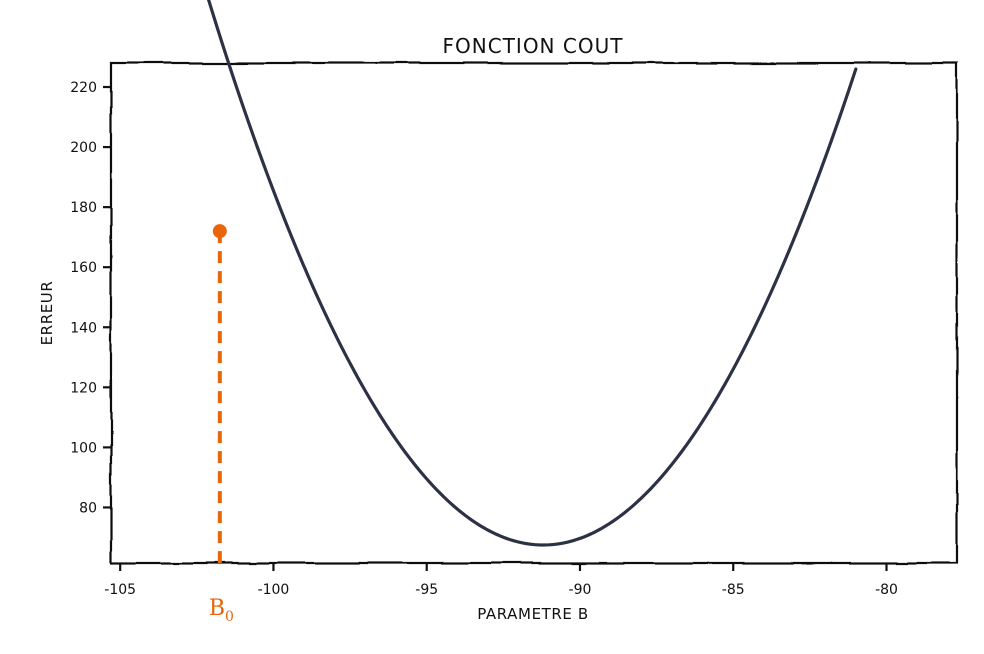  Describe the element at coordinates (83, 148) in the screenshot. I see `y-tick-label: 200` at that location.